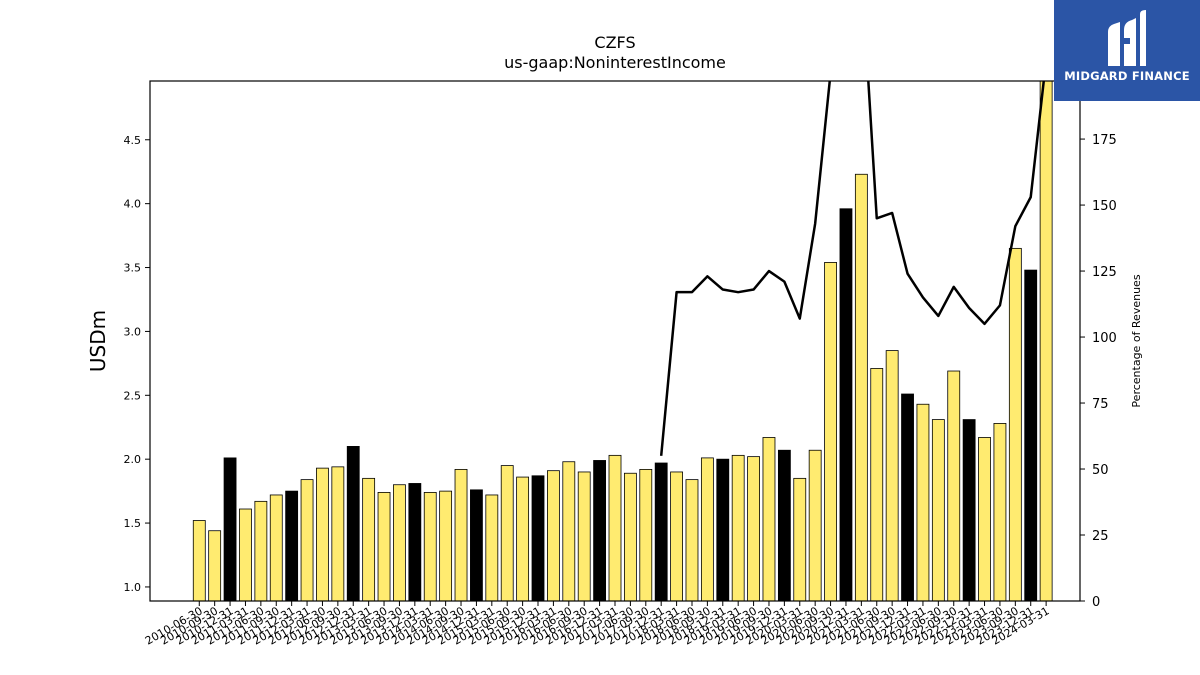 The image size is (1200, 675). What do you see at coordinates (133, 523) in the screenshot?
I see `y-tick-label: 1.5` at bounding box center [133, 523].